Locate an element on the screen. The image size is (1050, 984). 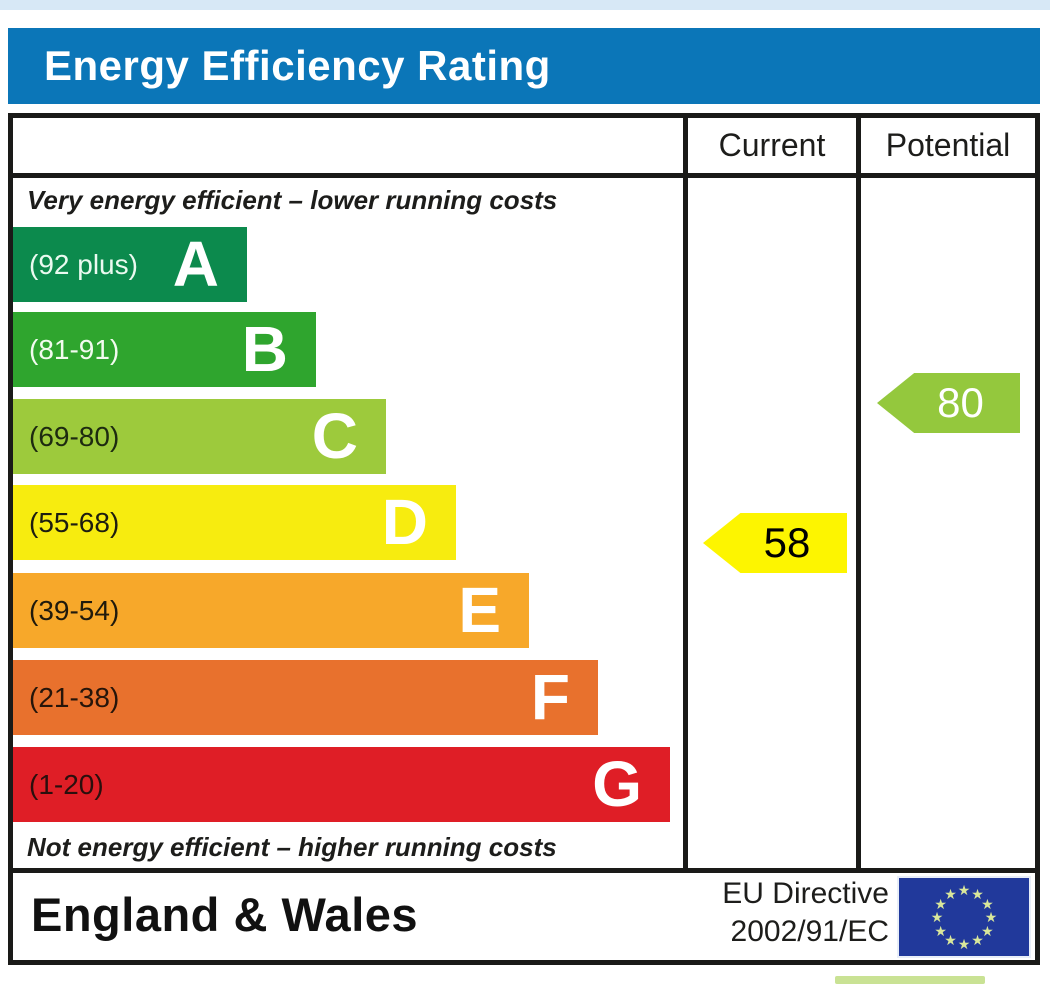
header-row-divider is located at coordinates (524, 175).